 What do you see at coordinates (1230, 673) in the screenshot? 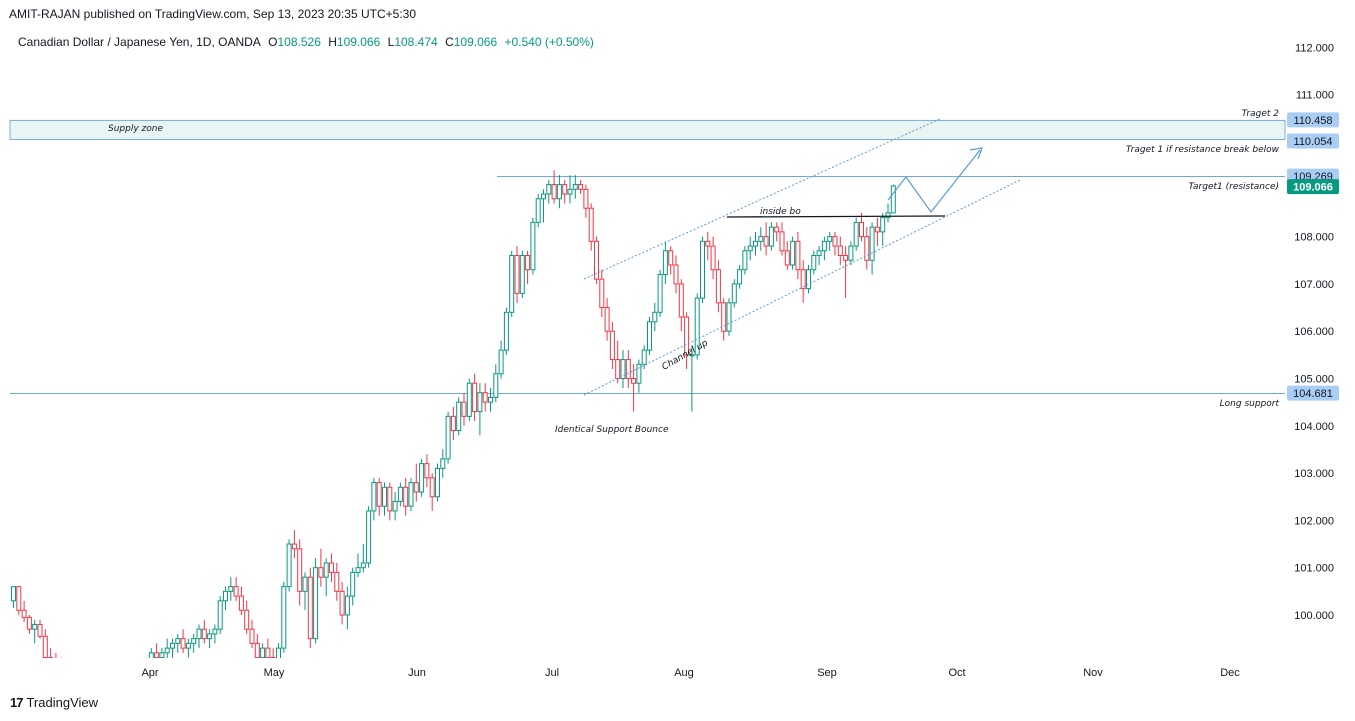
I see `x-month-label: Dec` at bounding box center [1230, 673].